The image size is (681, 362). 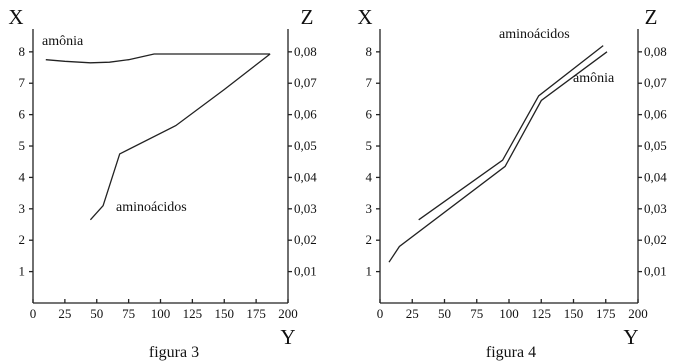 What do you see at coordinates (158, 58) in the screenshot?
I see `series-line-amonia` at bounding box center [158, 58].